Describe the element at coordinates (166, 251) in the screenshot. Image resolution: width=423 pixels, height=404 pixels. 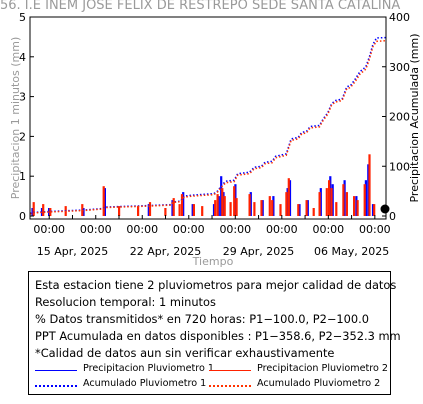
I see `x-date-label-1: 22 Apr, 2025` at that location.